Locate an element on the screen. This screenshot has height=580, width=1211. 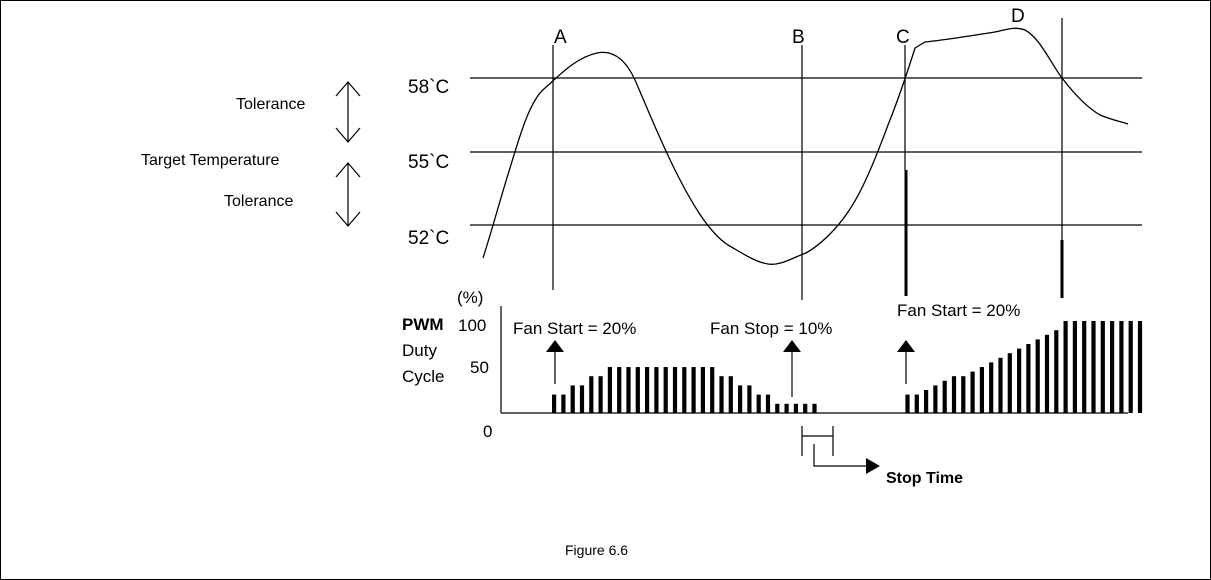
pwm-bars is located at coordinates (847, 367).